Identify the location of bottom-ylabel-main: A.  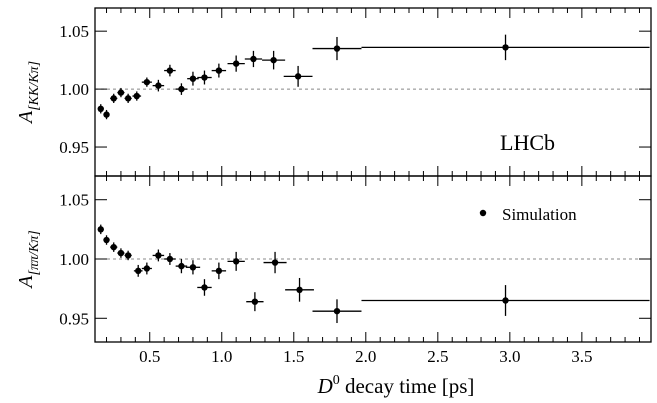
(26, 282).